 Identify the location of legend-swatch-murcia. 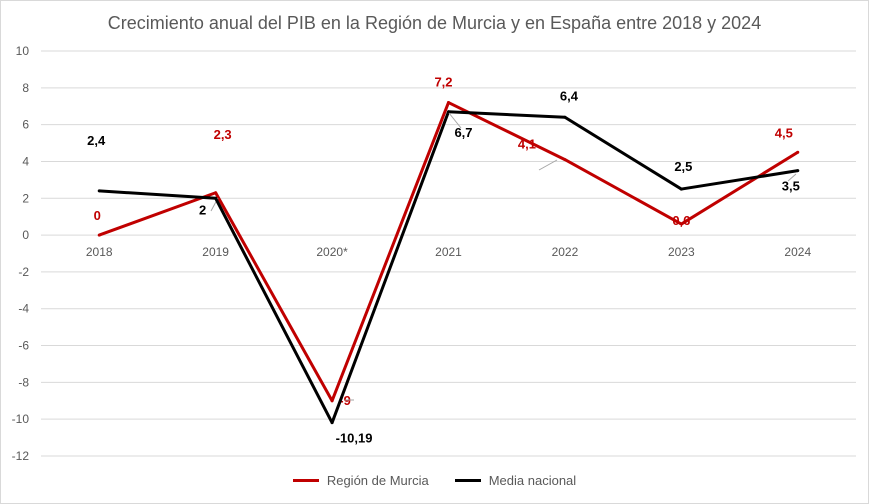
(305, 480).